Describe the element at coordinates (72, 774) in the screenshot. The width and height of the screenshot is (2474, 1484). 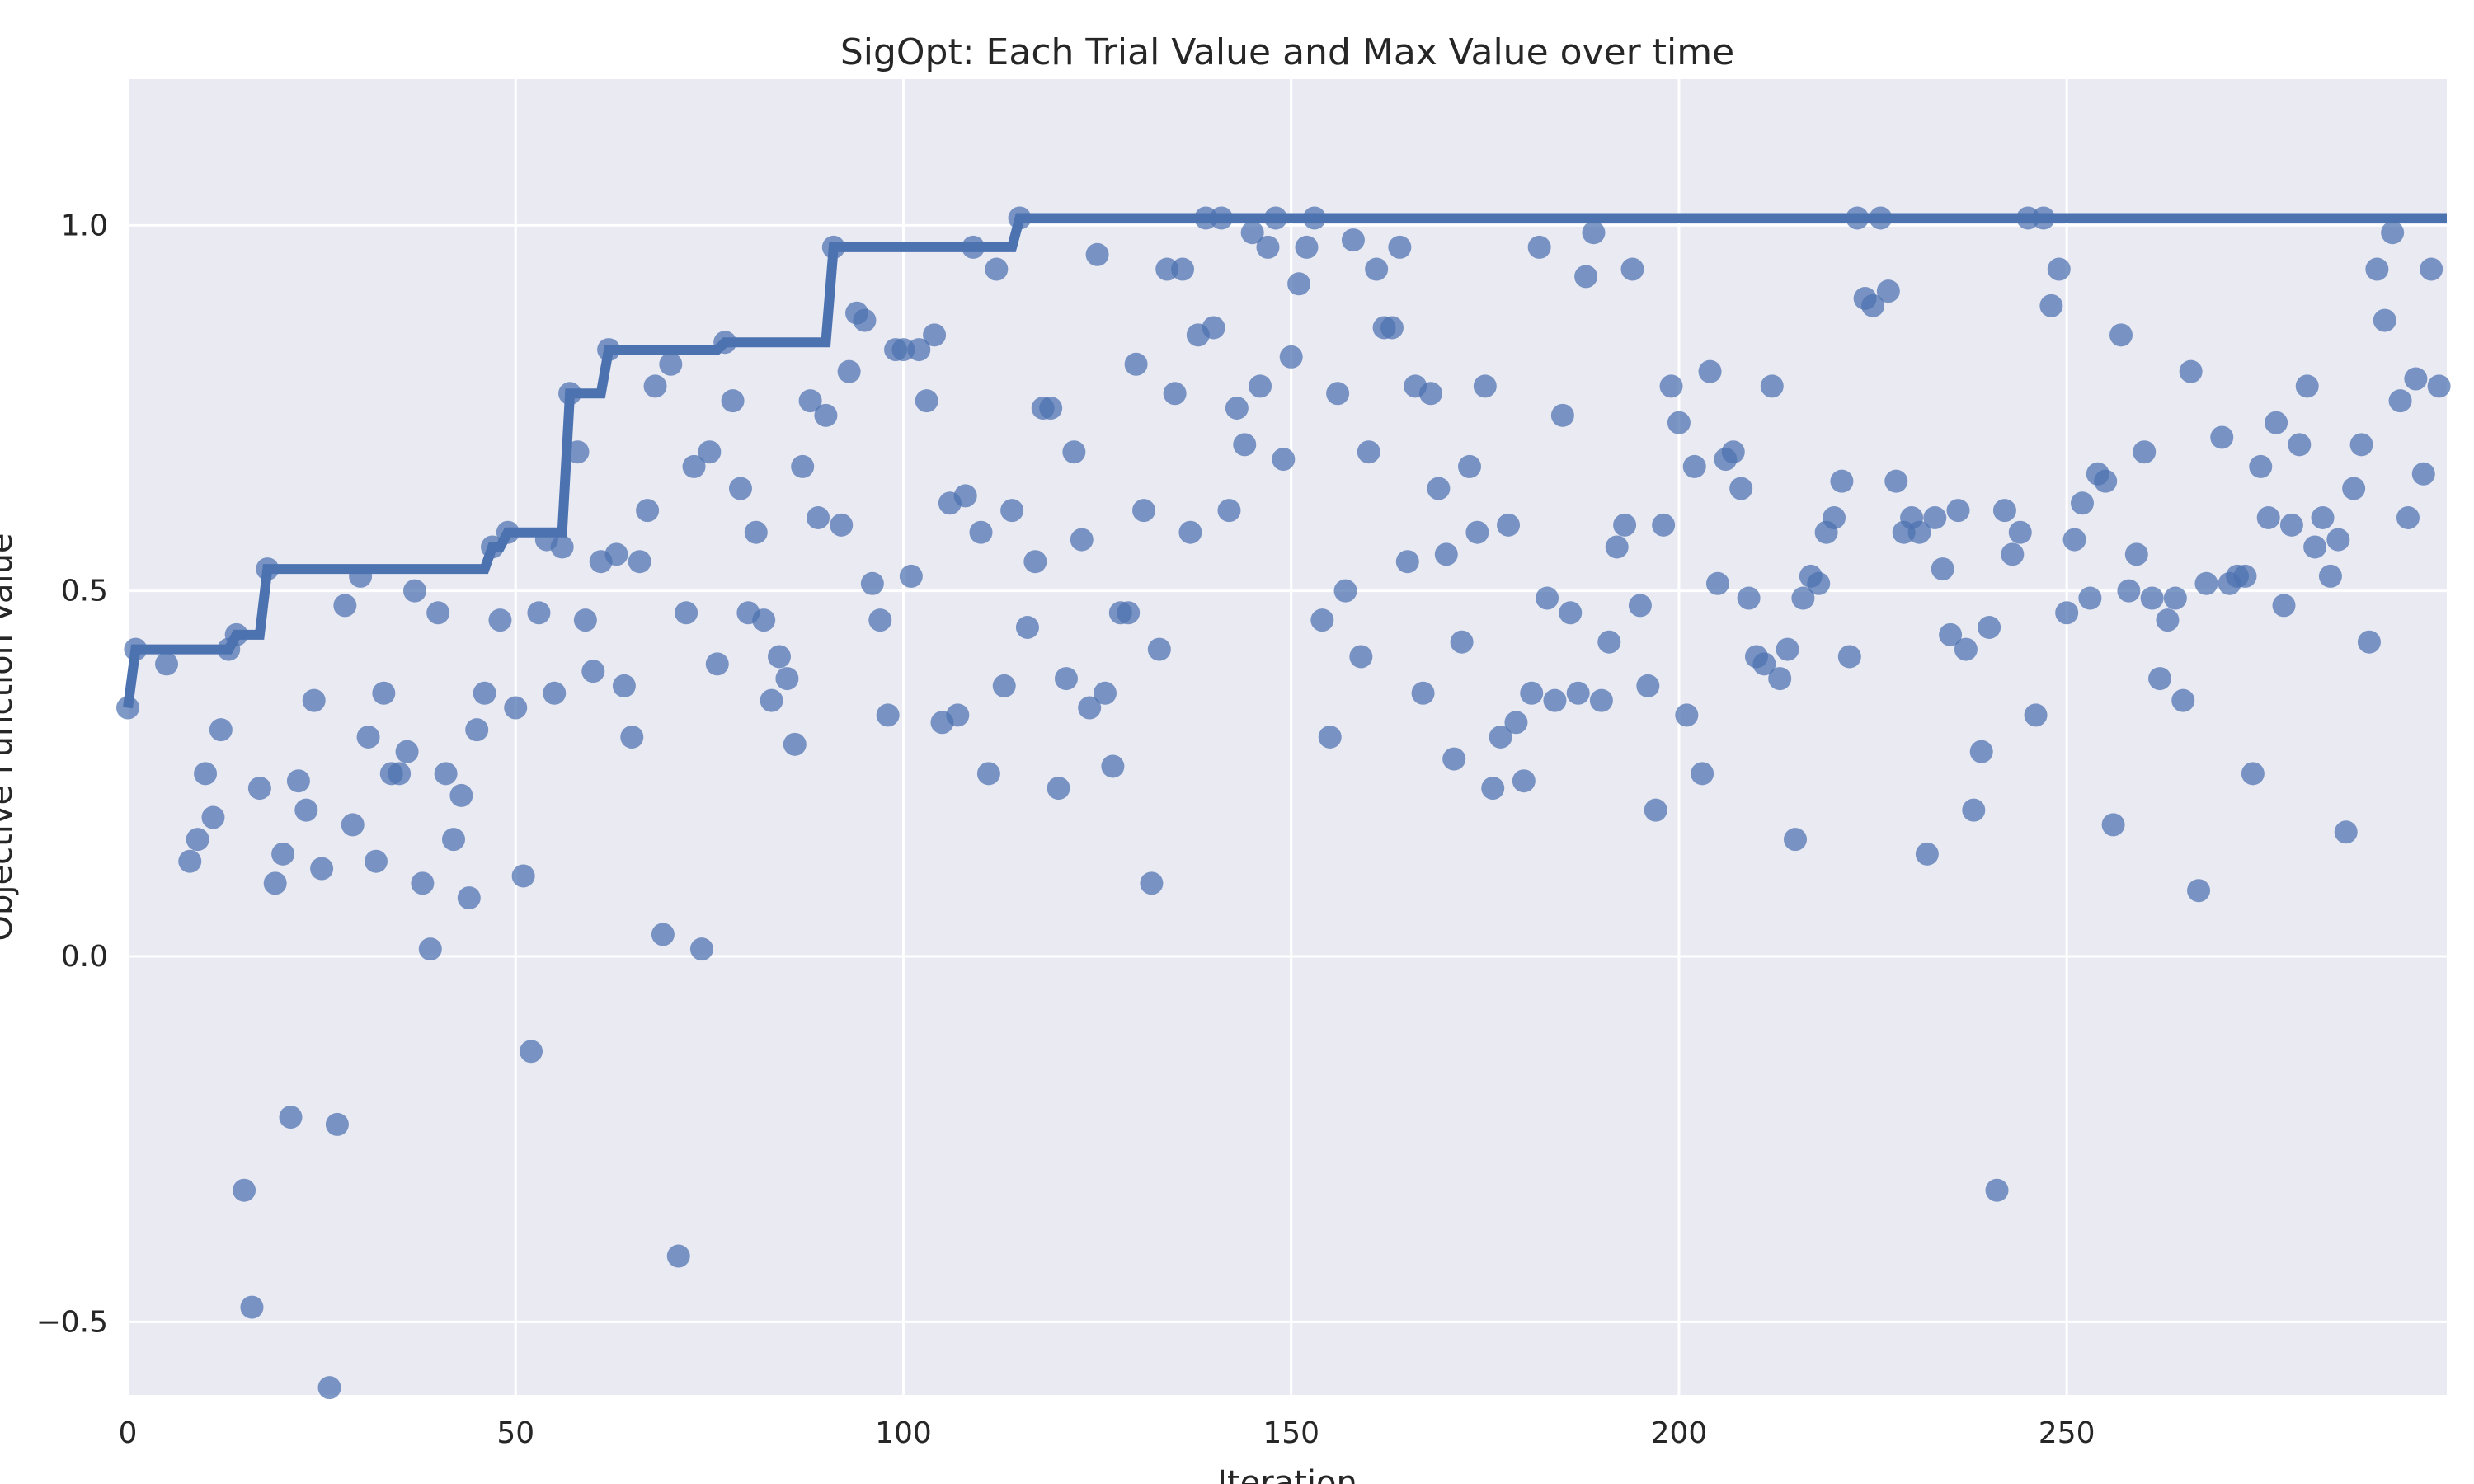
I see `y-tick-labels: −0.5 0.0 0.5 1.0` at that location.